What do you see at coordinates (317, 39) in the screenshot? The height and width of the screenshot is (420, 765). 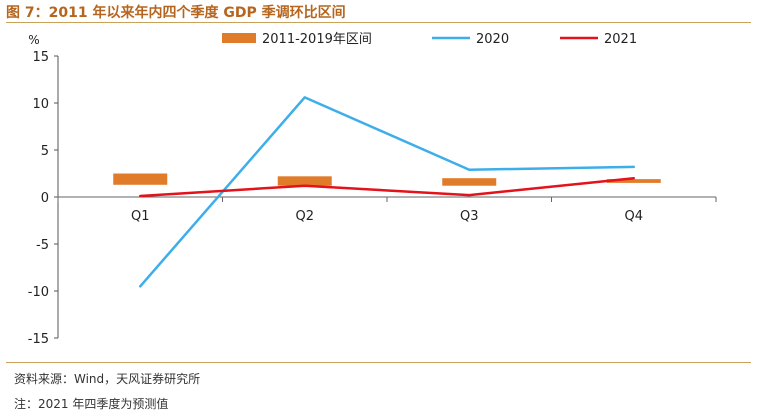 I see `legend-label-2011-2019年区间: 2011-2019年区间` at bounding box center [317, 39].